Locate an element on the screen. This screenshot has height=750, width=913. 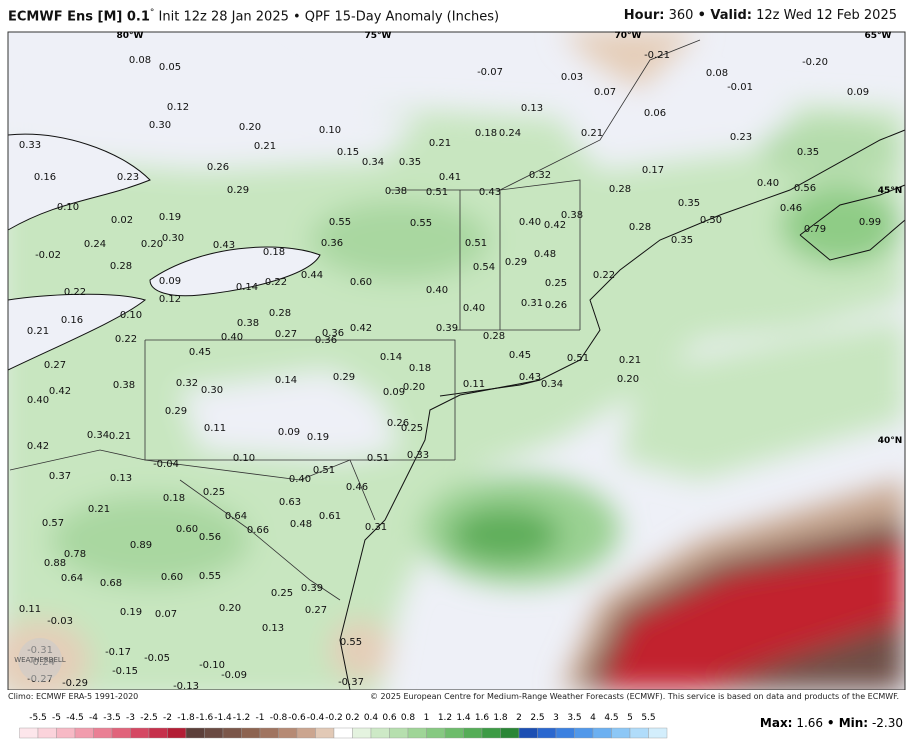
map-value: 0.46 is located at coordinates (357, 487).